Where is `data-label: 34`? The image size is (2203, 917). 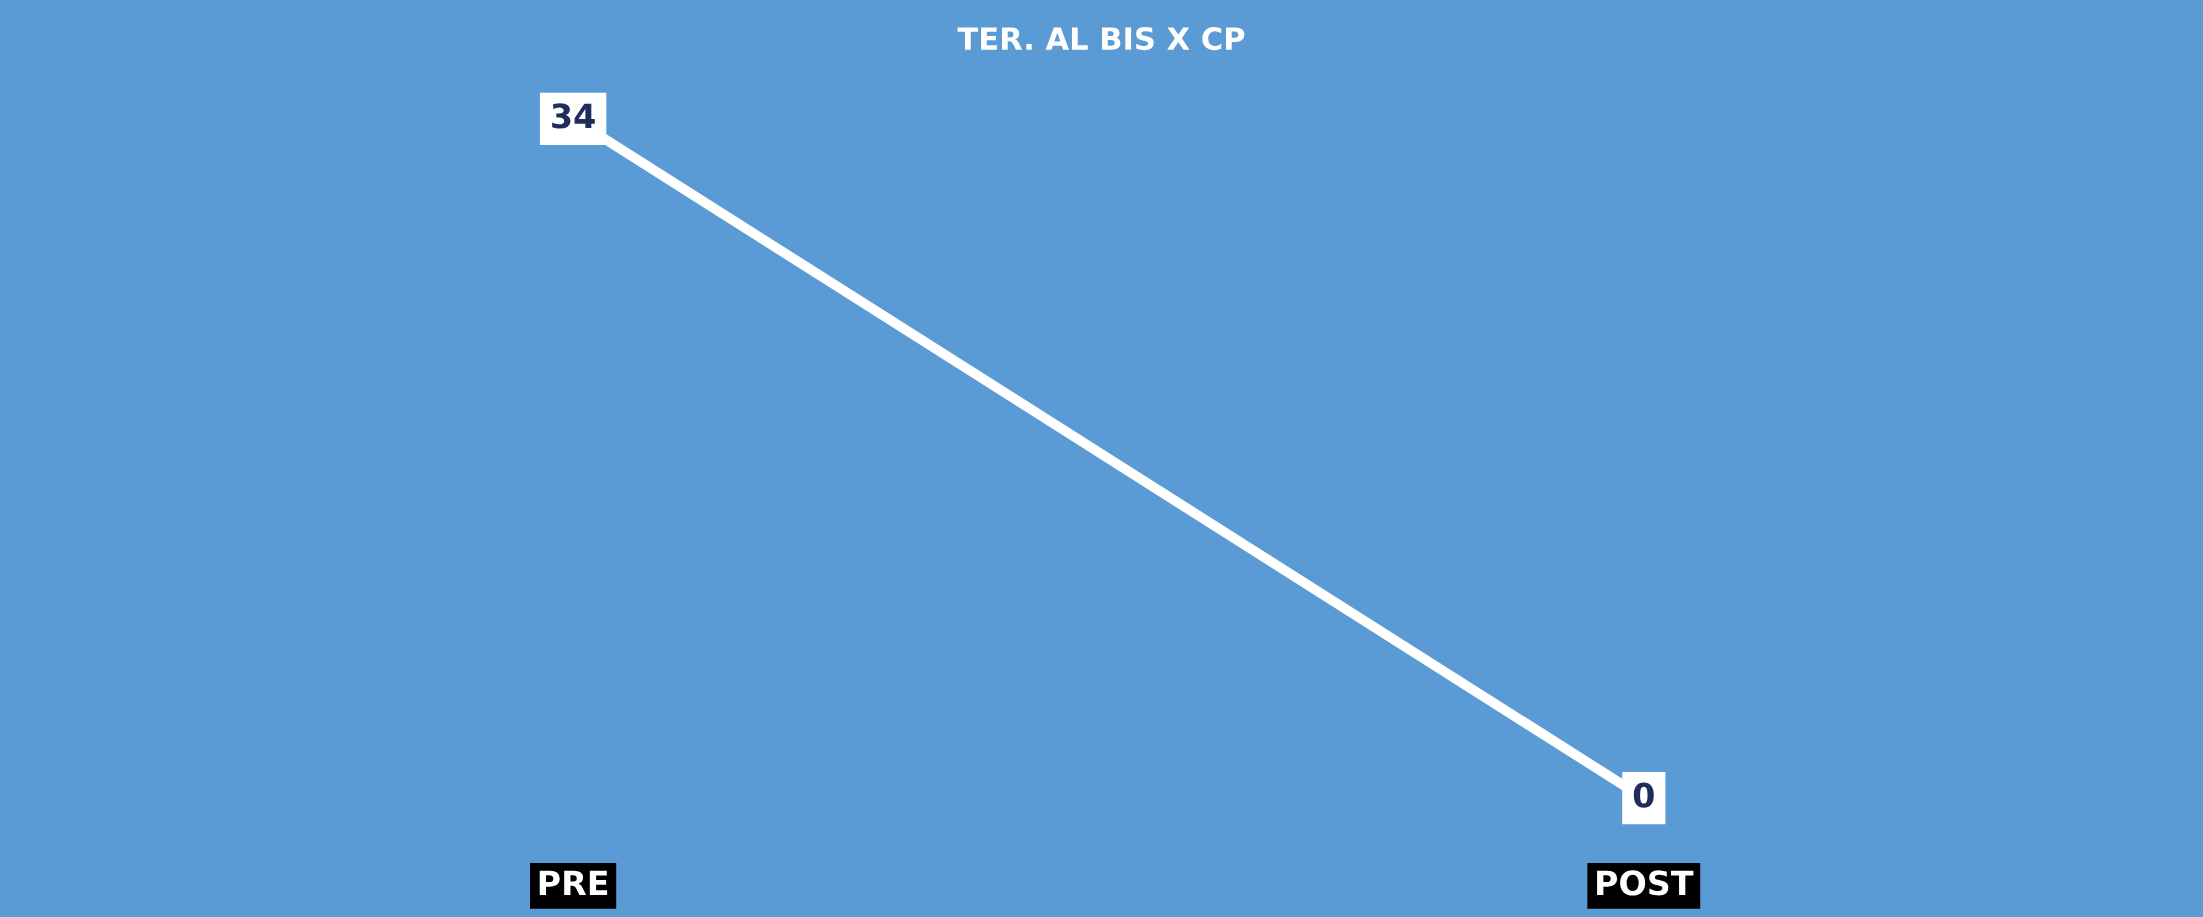
data-label: 34 is located at coordinates (573, 116).